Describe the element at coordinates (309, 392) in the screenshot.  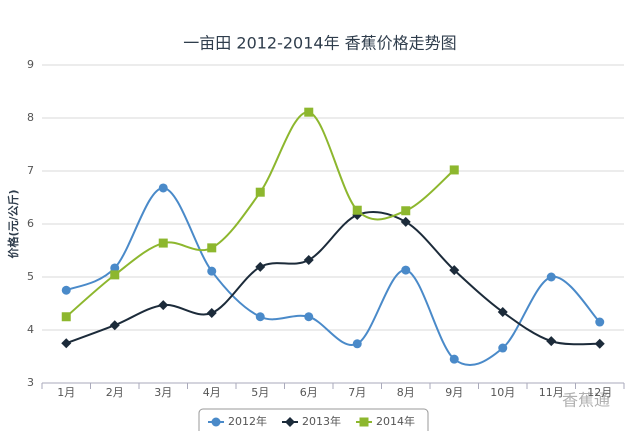
I see `x-tick-label: 6月` at that location.